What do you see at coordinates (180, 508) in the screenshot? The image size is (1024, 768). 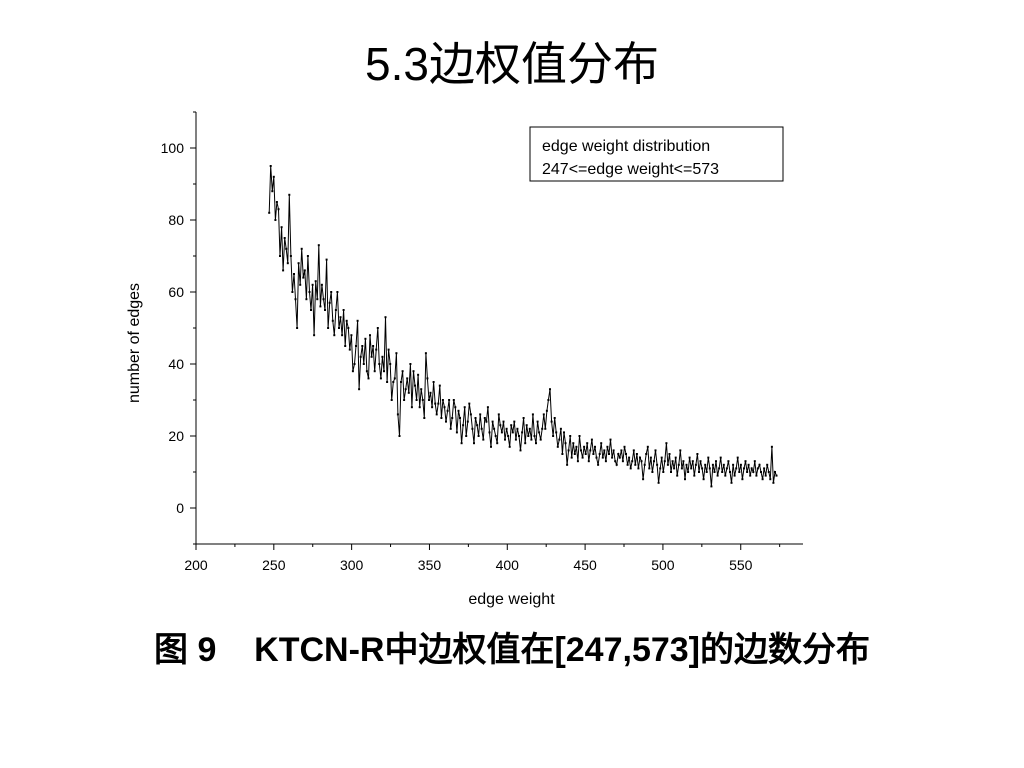 I see `y-tick-label: 0` at bounding box center [180, 508].